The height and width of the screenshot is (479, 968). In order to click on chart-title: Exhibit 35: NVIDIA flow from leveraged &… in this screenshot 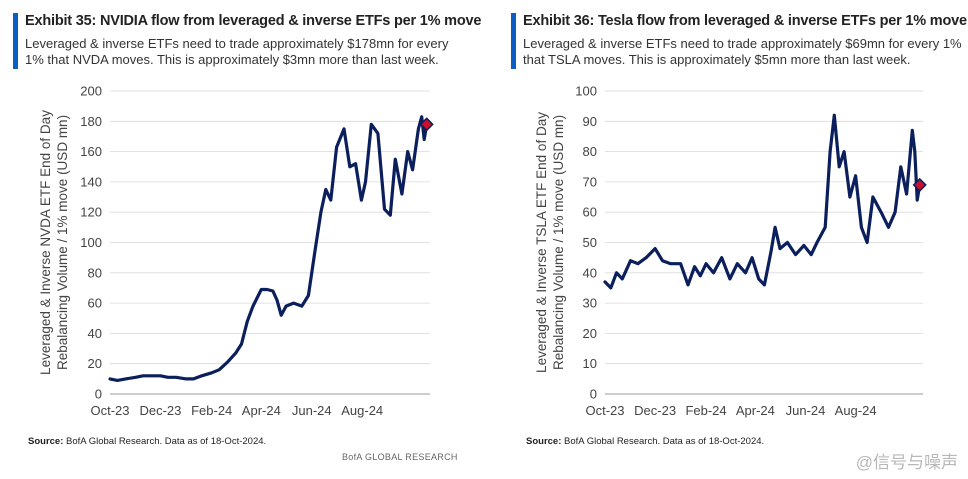, I will do `click(253, 21)`.